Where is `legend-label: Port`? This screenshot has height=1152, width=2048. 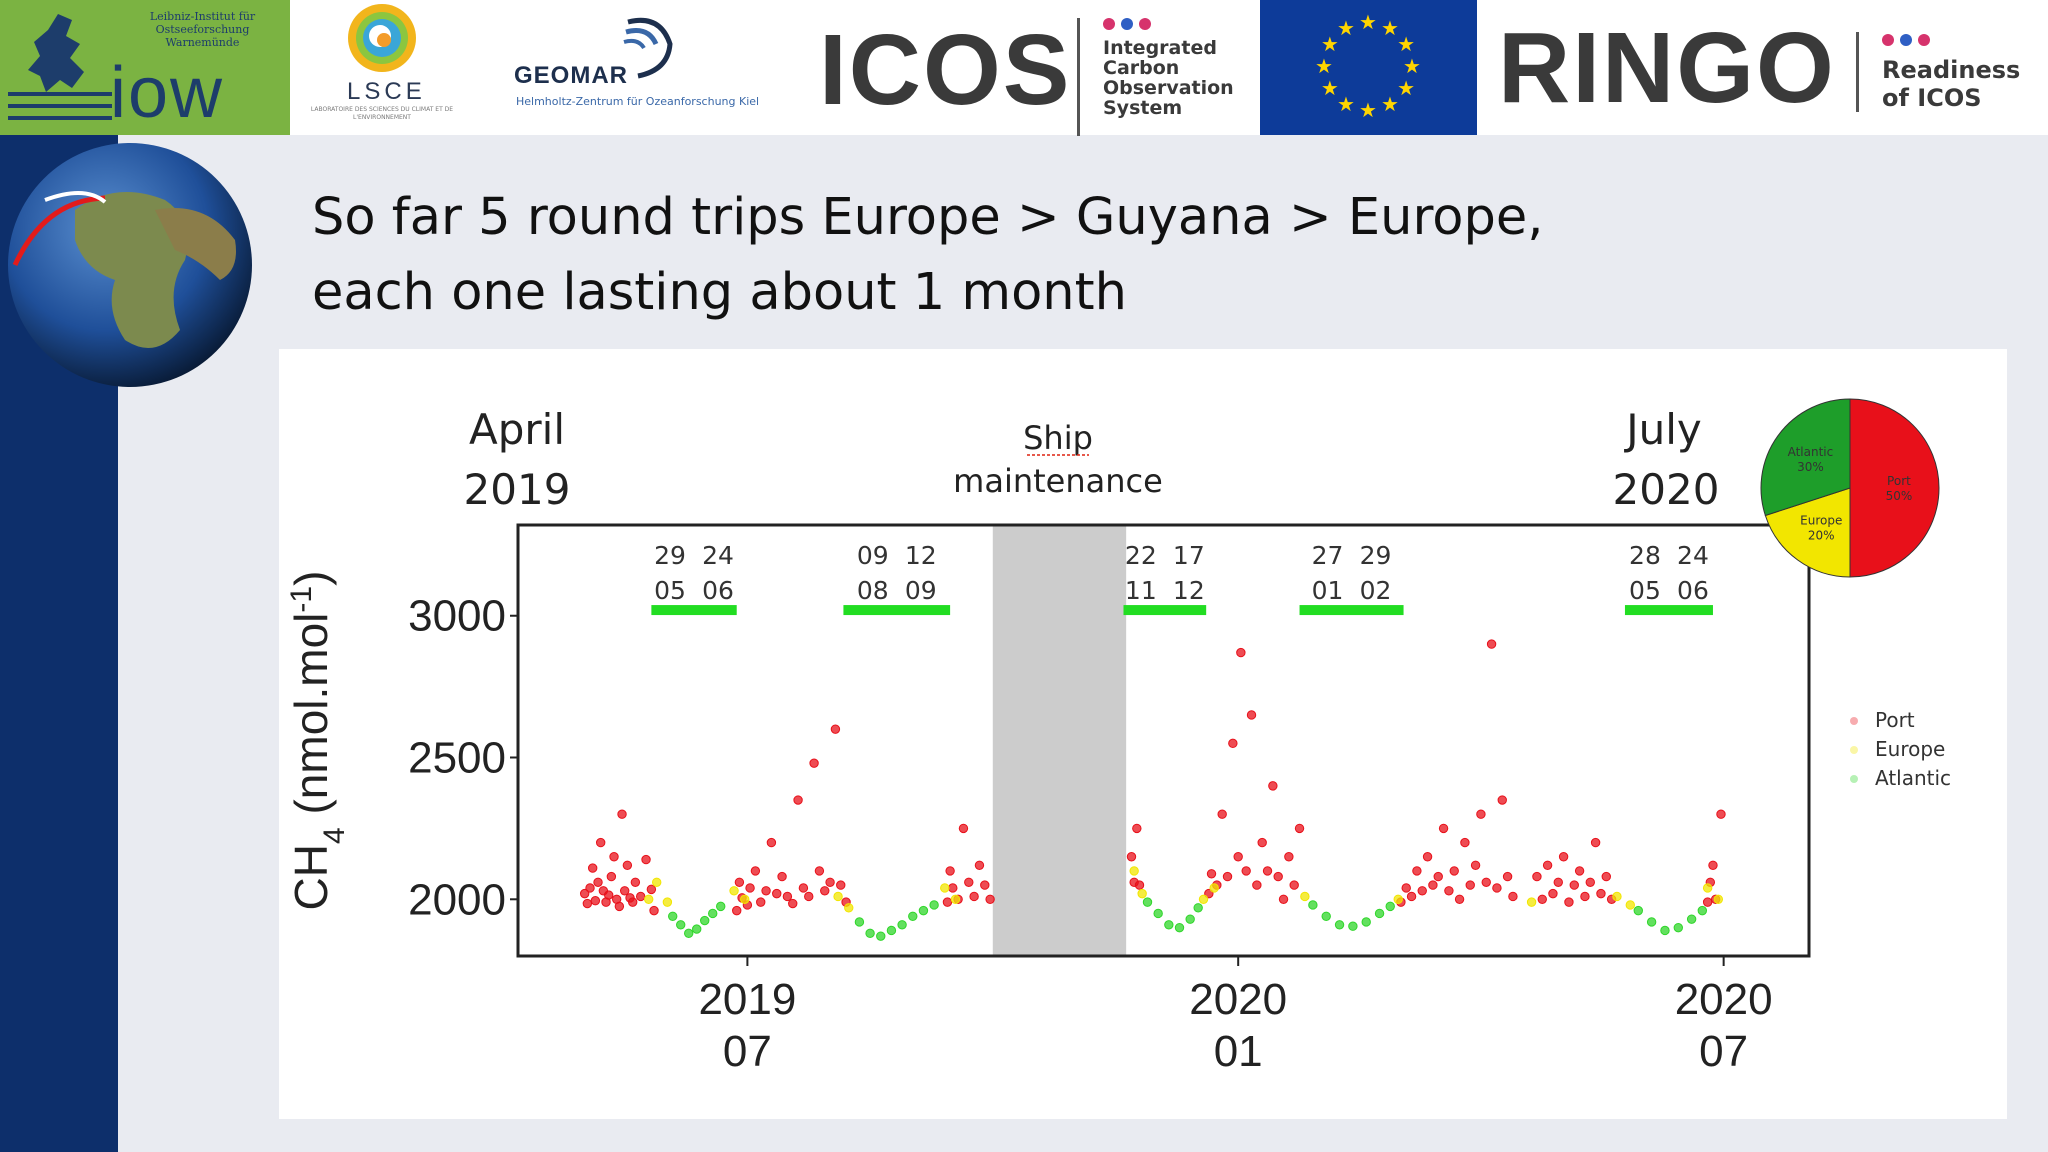
legend-label: Port is located at coordinates (1895, 720).